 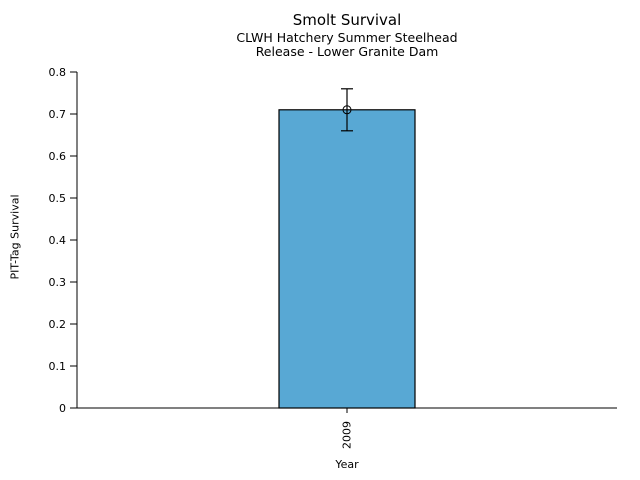 What do you see at coordinates (347, 20) in the screenshot?
I see `chart-title: Smolt Survival` at bounding box center [347, 20].